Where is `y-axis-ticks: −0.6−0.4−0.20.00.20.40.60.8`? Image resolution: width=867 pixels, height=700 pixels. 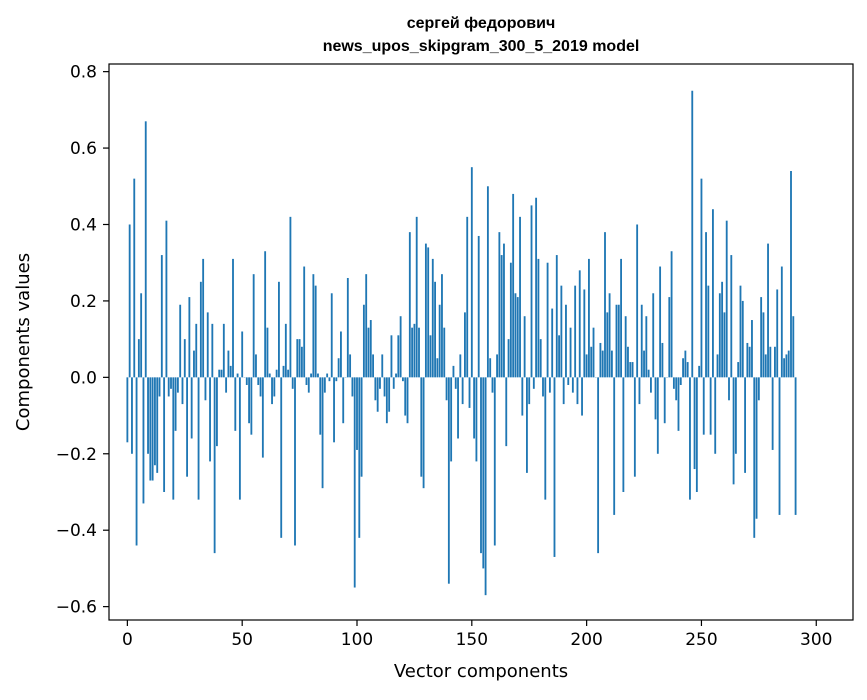 y-axis-ticks: −0.6−0.4−0.20.00.20.40.60.8 is located at coordinates (82, 340).